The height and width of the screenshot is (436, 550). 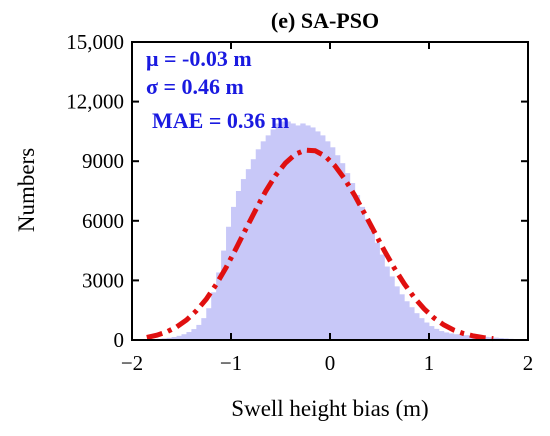 I want to click on x-tick-label: 2, so click(x=528, y=363).